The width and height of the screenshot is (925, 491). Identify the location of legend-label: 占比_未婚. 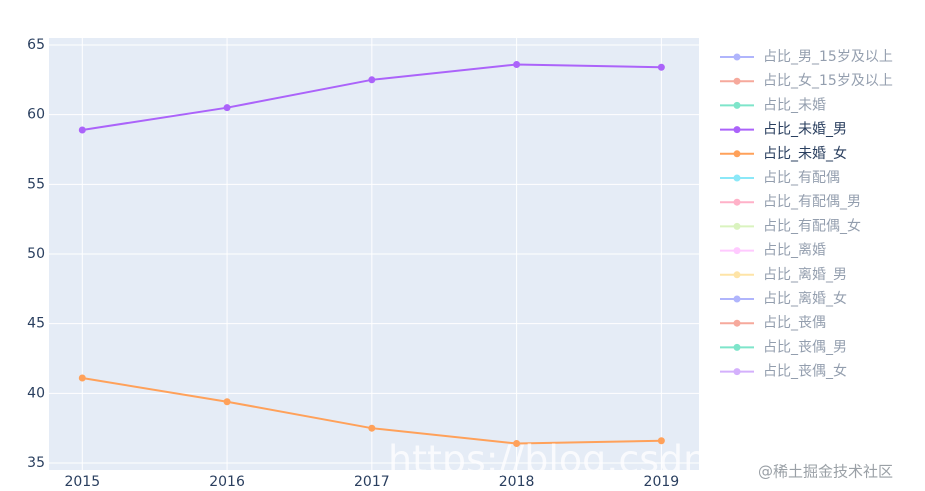
(794, 105).